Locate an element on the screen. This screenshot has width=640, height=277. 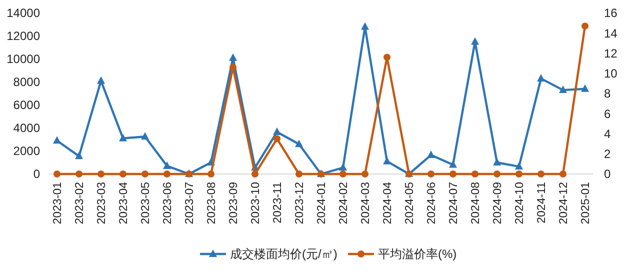
y2-tick-label: 8 is located at coordinates (607, 93).